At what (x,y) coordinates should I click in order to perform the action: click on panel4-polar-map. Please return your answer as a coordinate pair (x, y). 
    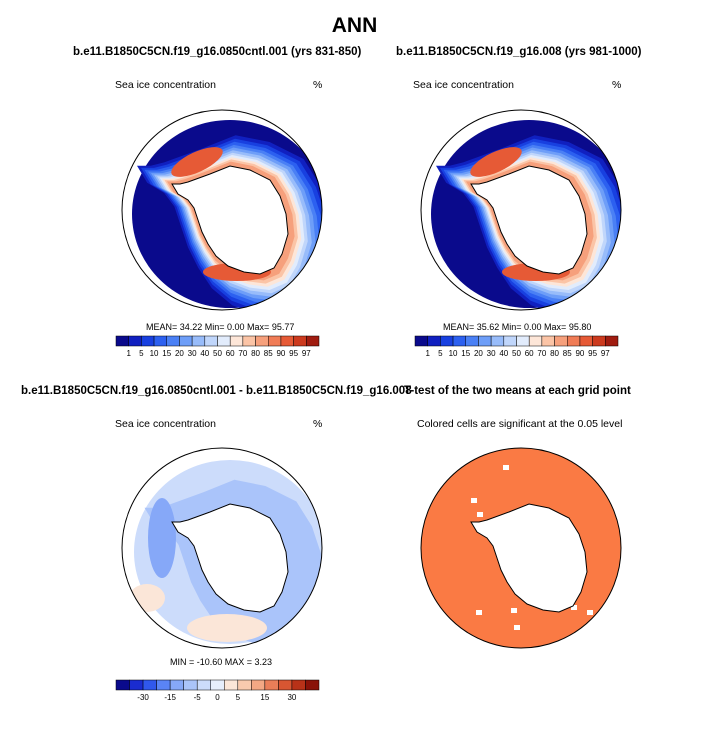
    Looking at the image, I should click on (521, 548).